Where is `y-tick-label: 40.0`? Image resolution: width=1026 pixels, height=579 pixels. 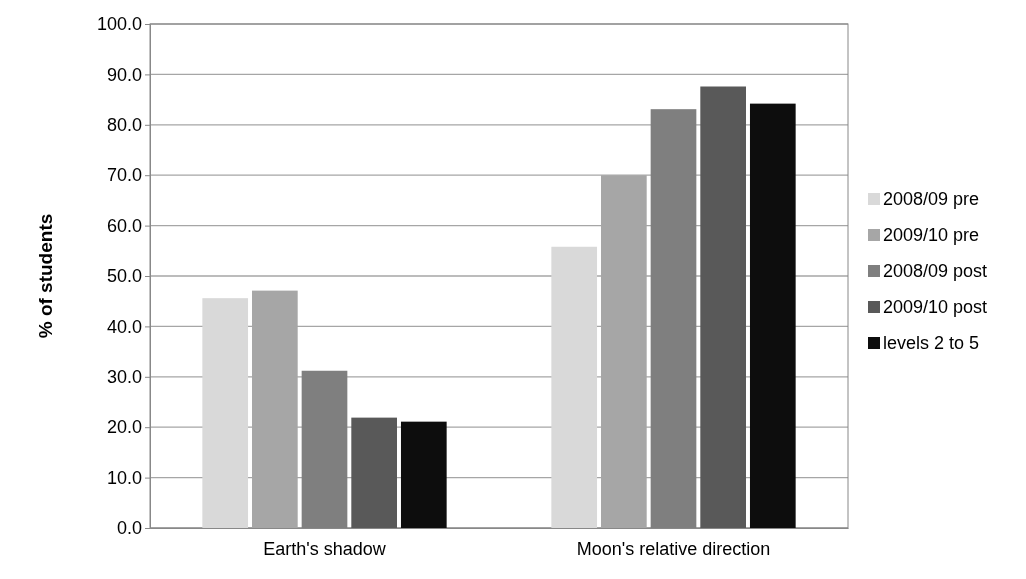
y-tick-label: 40.0 is located at coordinates (124, 326).